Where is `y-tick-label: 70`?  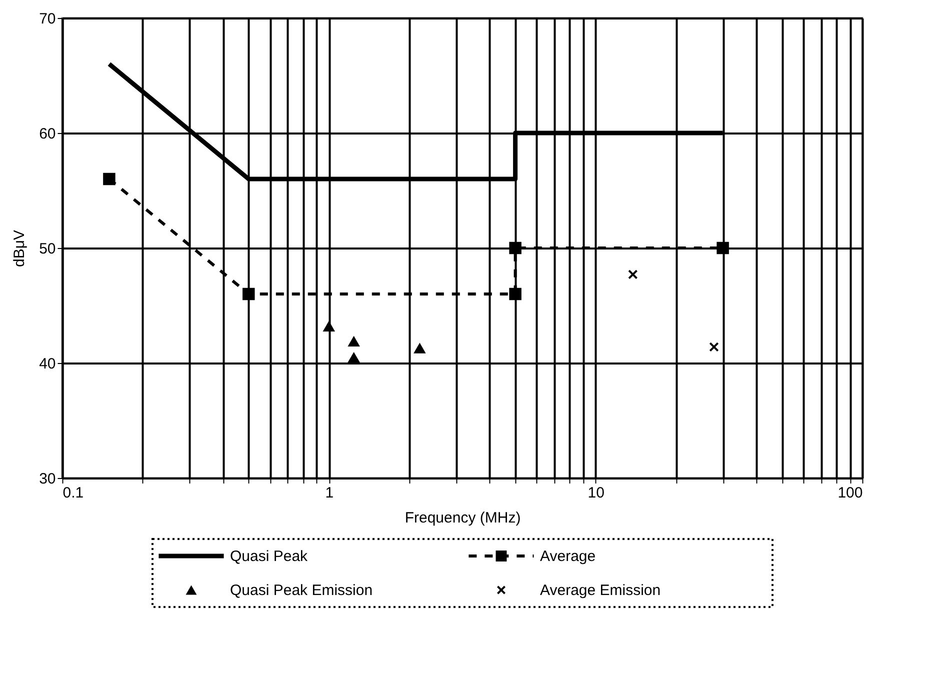
y-tick-label: 70 is located at coordinates (47, 19).